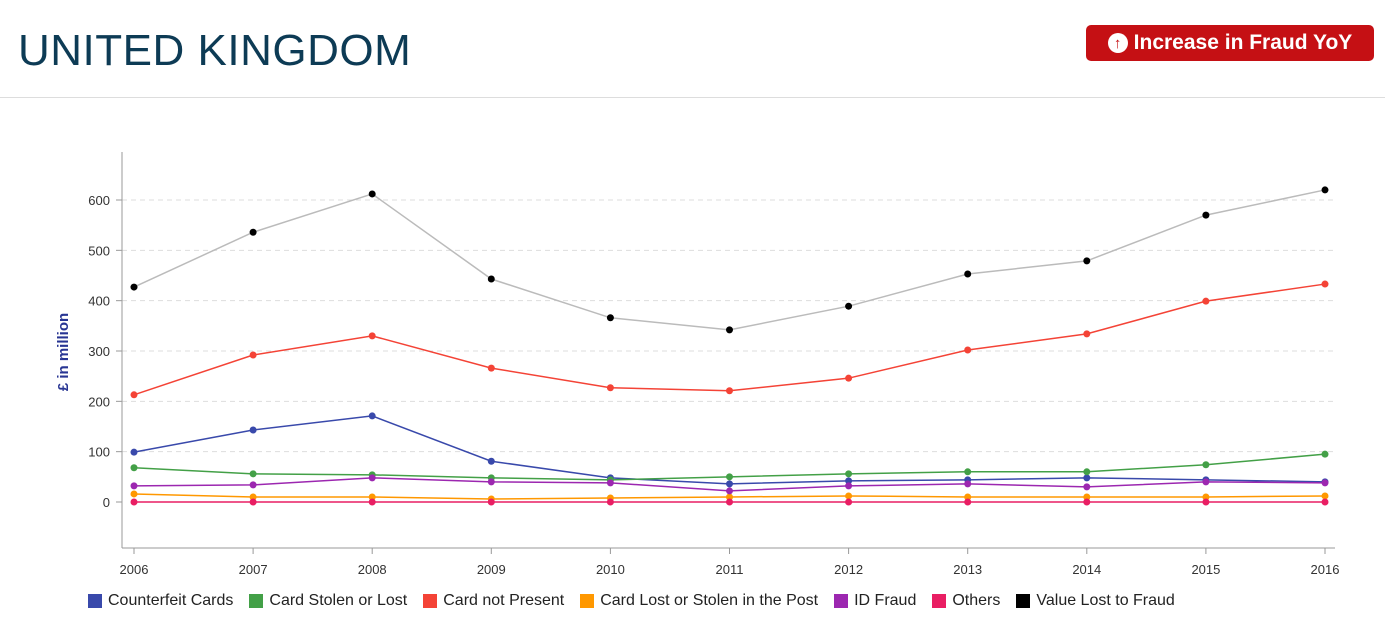 This screenshot has height=644, width=1385. What do you see at coordinates (338, 600) in the screenshot?
I see `legend-label: Card Stolen or Lost` at bounding box center [338, 600].